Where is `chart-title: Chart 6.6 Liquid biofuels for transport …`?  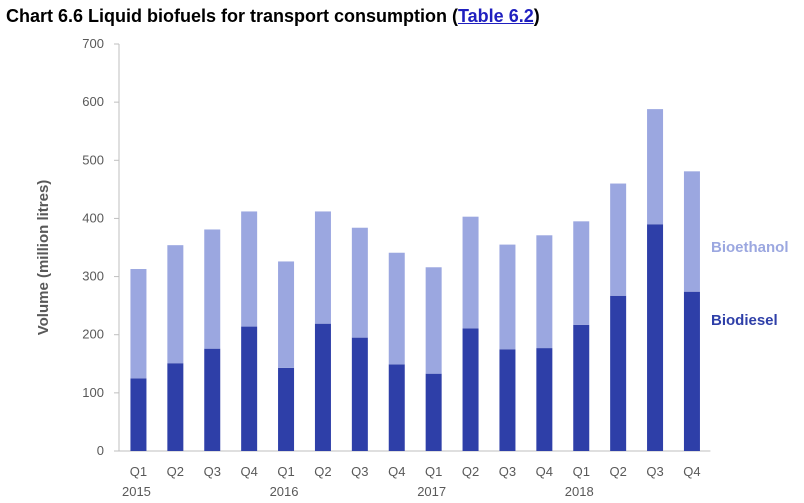 chart-title: Chart 6.6 Liquid biofuels for transport … is located at coordinates (273, 16).